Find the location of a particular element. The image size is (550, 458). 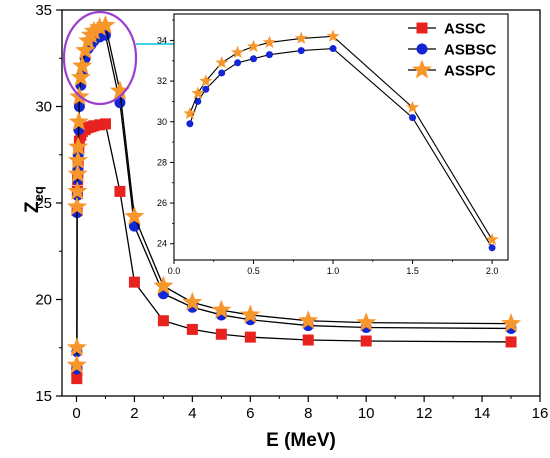

inset-y-tick-label: 32 is located at coordinates (162, 81).